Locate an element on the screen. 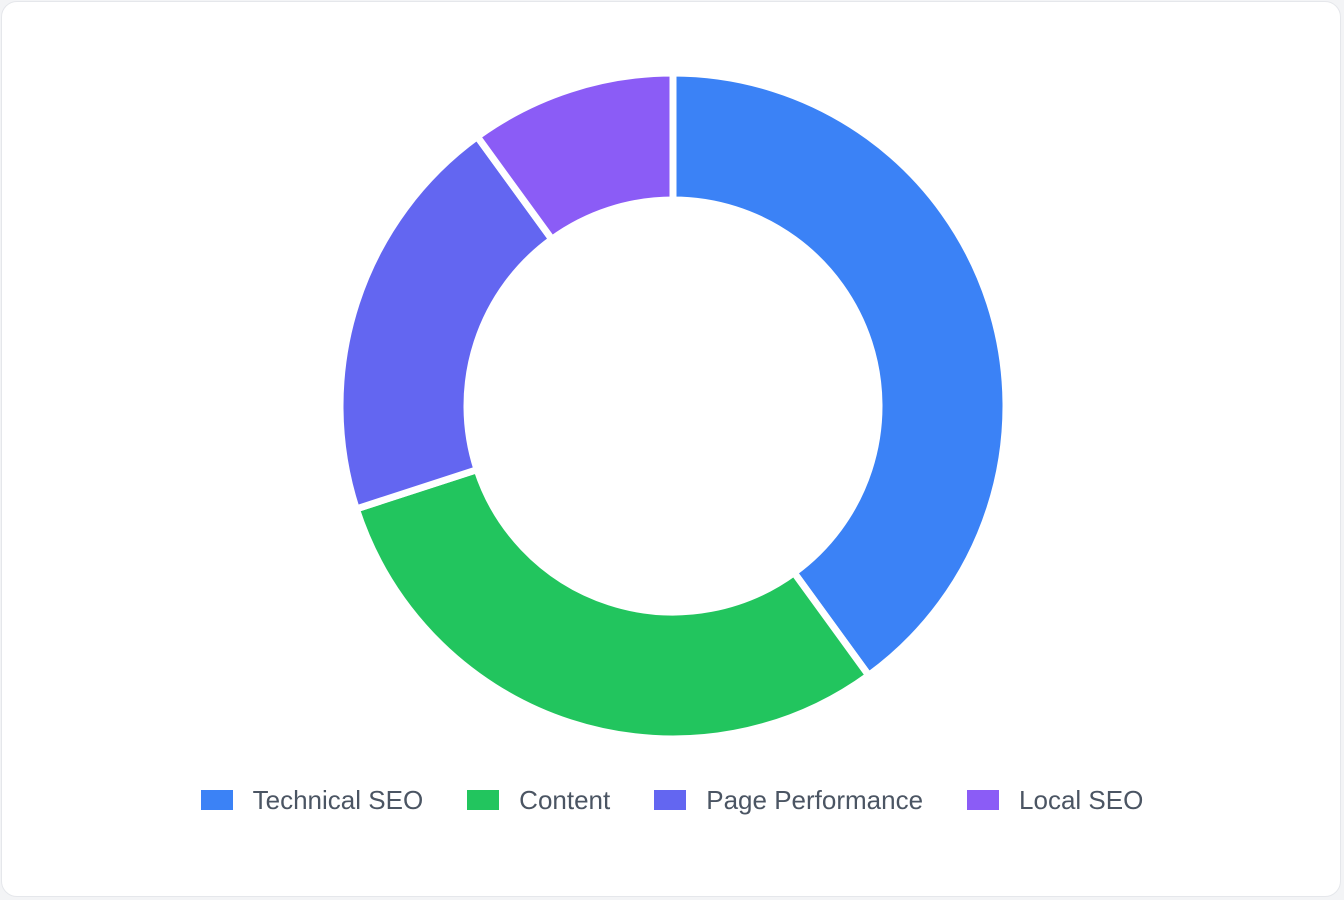  legend-item-page-performance: Page Performance is located at coordinates (788, 800).